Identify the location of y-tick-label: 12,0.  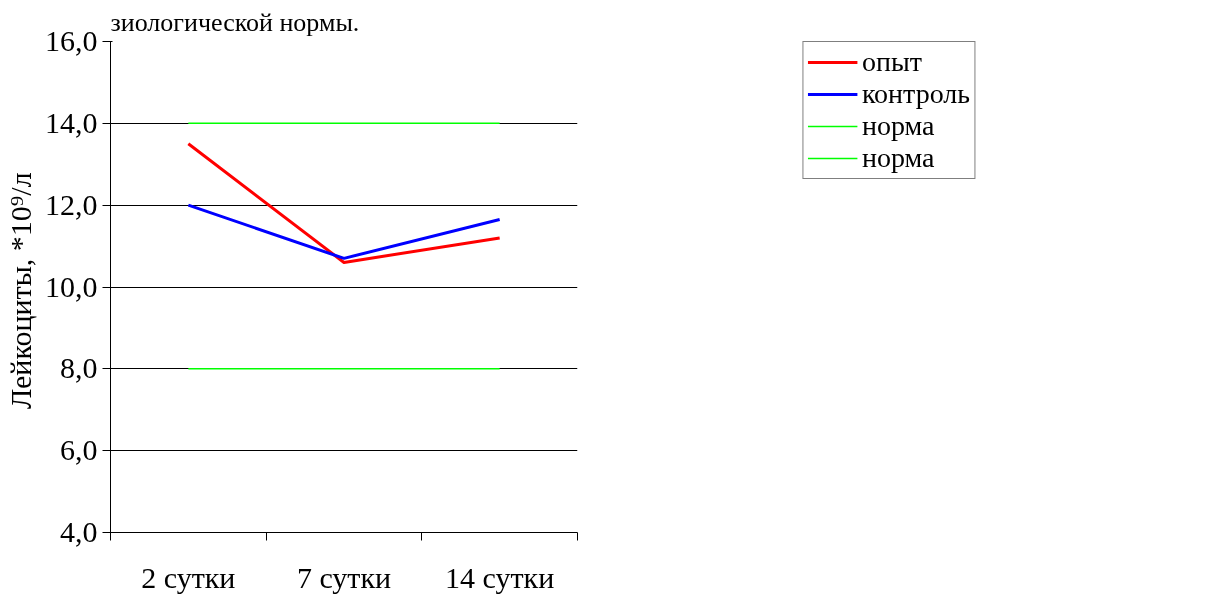
(71, 204).